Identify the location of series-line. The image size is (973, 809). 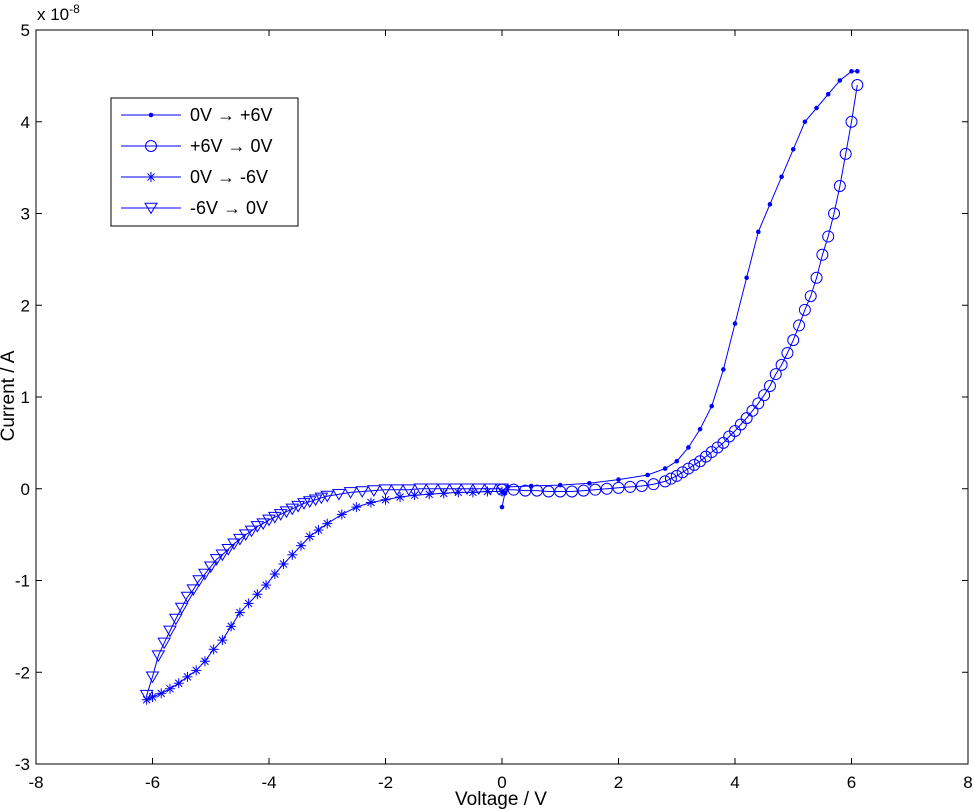
(324, 596).